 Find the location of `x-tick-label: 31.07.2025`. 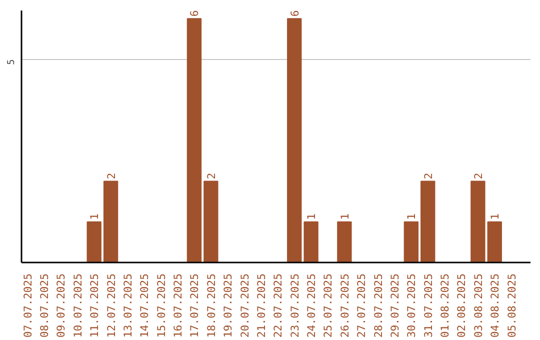

x-tick-label: 31.07.2025 is located at coordinates (428, 306).